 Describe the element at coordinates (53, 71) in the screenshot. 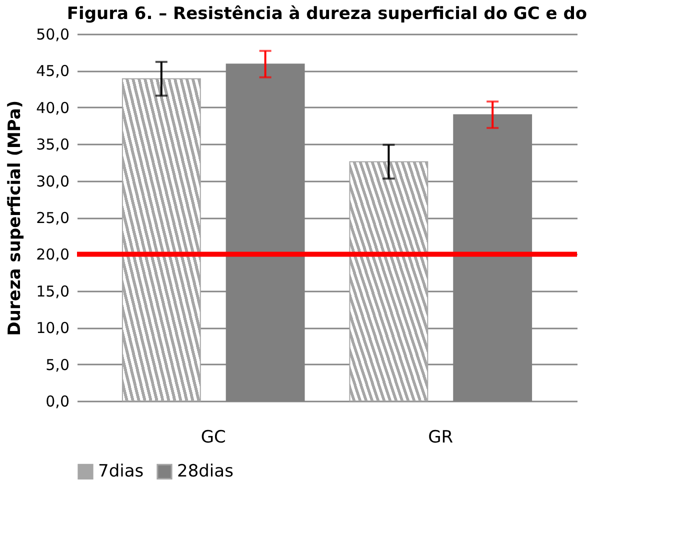

I see `y-tick-label: 45,0` at that location.